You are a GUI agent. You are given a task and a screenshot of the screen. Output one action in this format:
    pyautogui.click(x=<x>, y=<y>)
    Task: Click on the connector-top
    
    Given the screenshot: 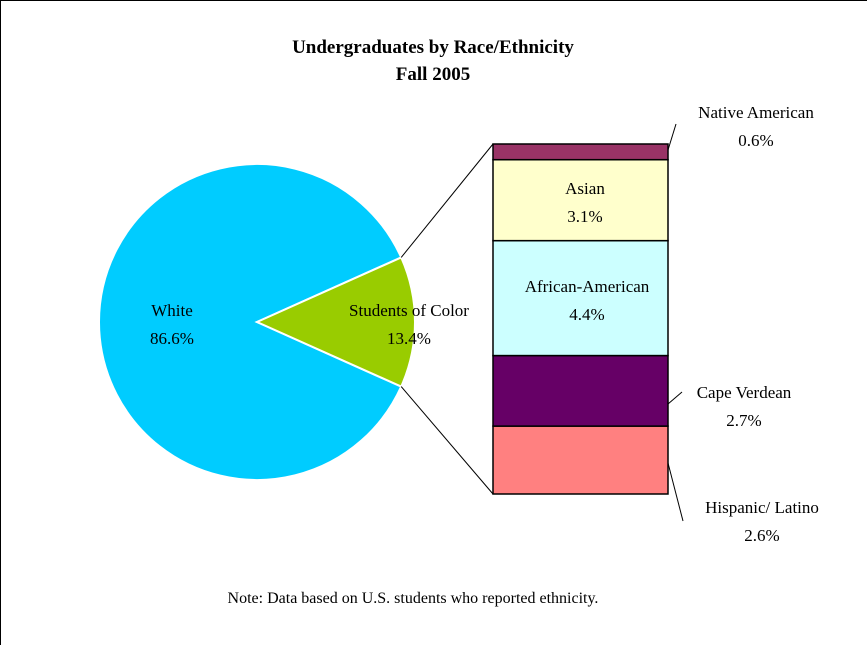 What is the action you would take?
    pyautogui.click(x=447, y=200)
    